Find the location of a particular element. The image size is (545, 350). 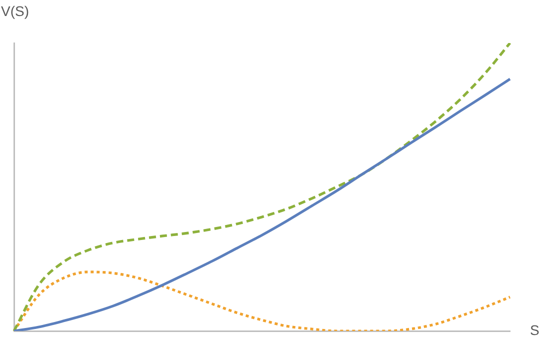

x-axis-title: S is located at coordinates (535, 330).